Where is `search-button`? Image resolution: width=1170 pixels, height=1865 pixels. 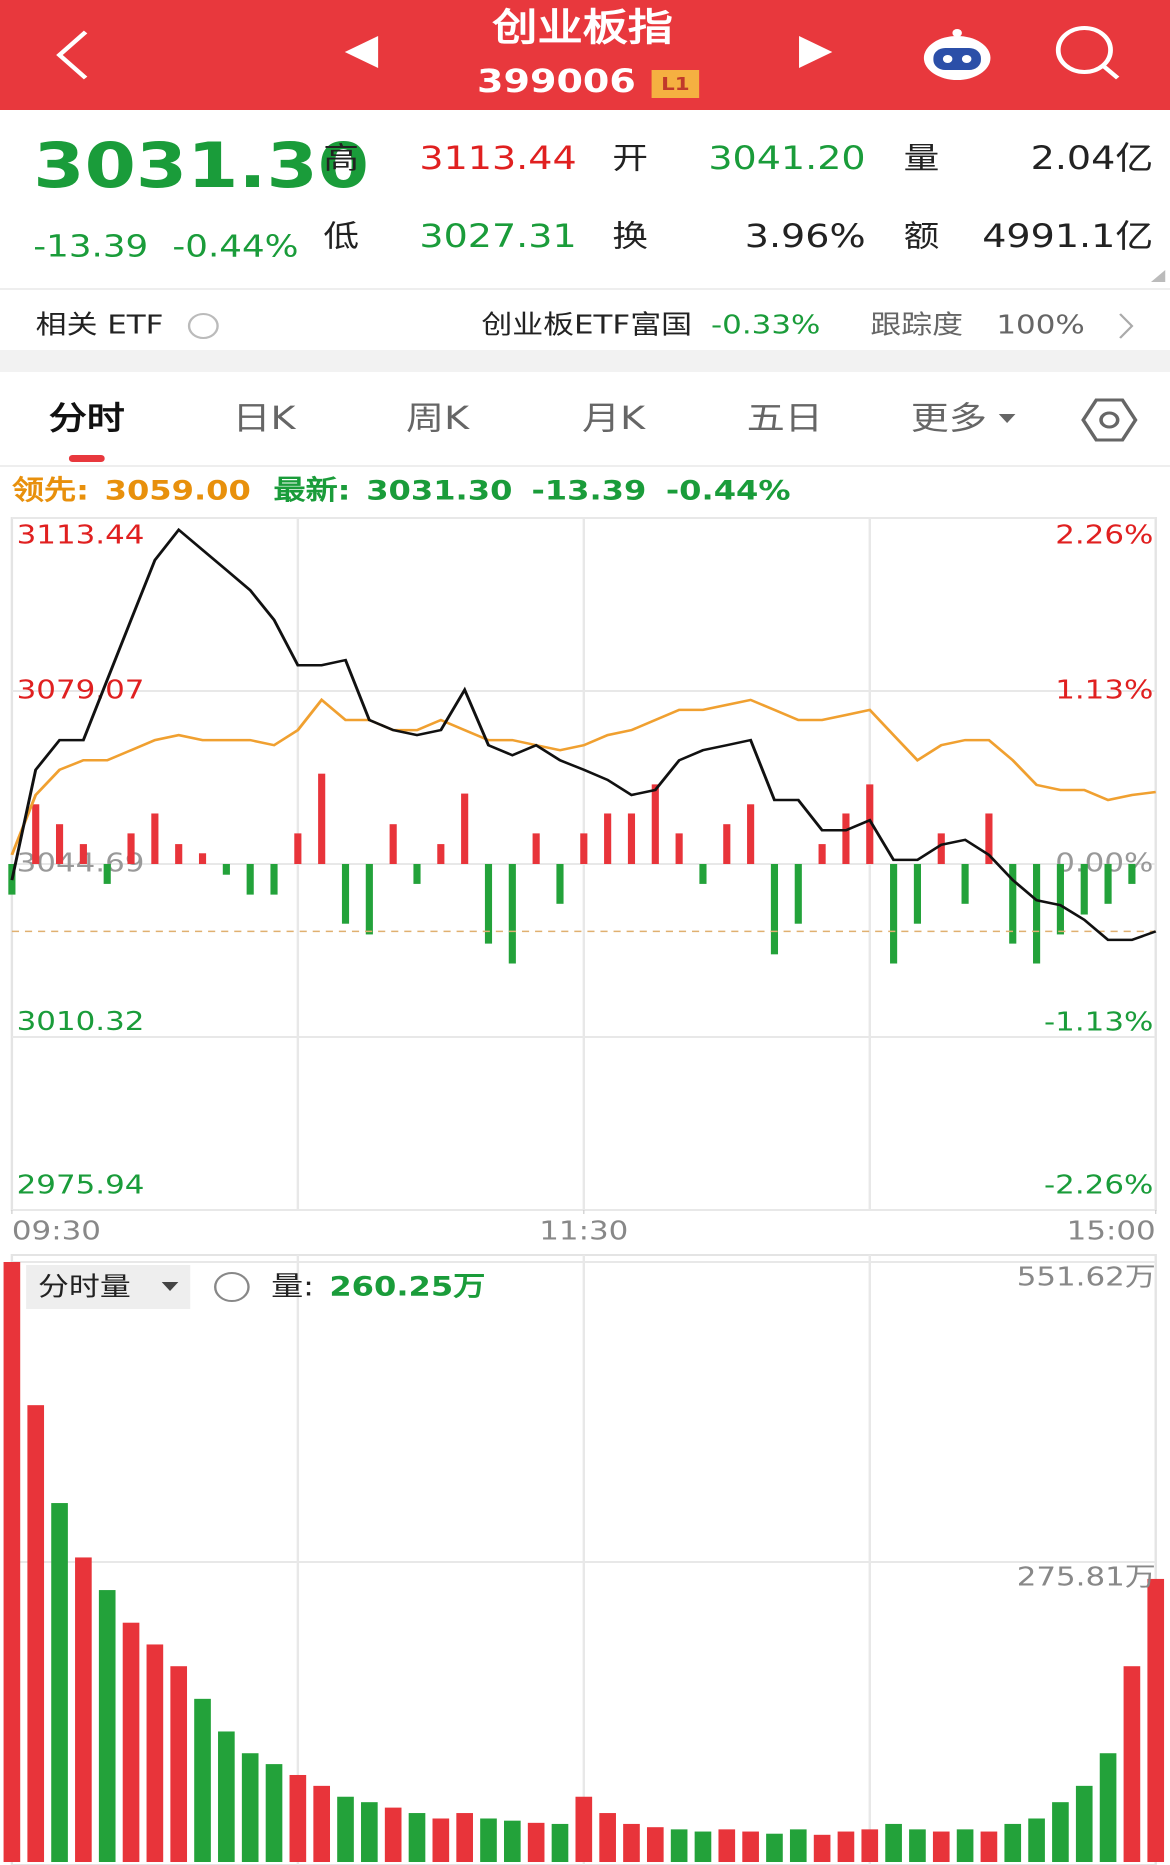
search-button is located at coordinates (1087, 53).